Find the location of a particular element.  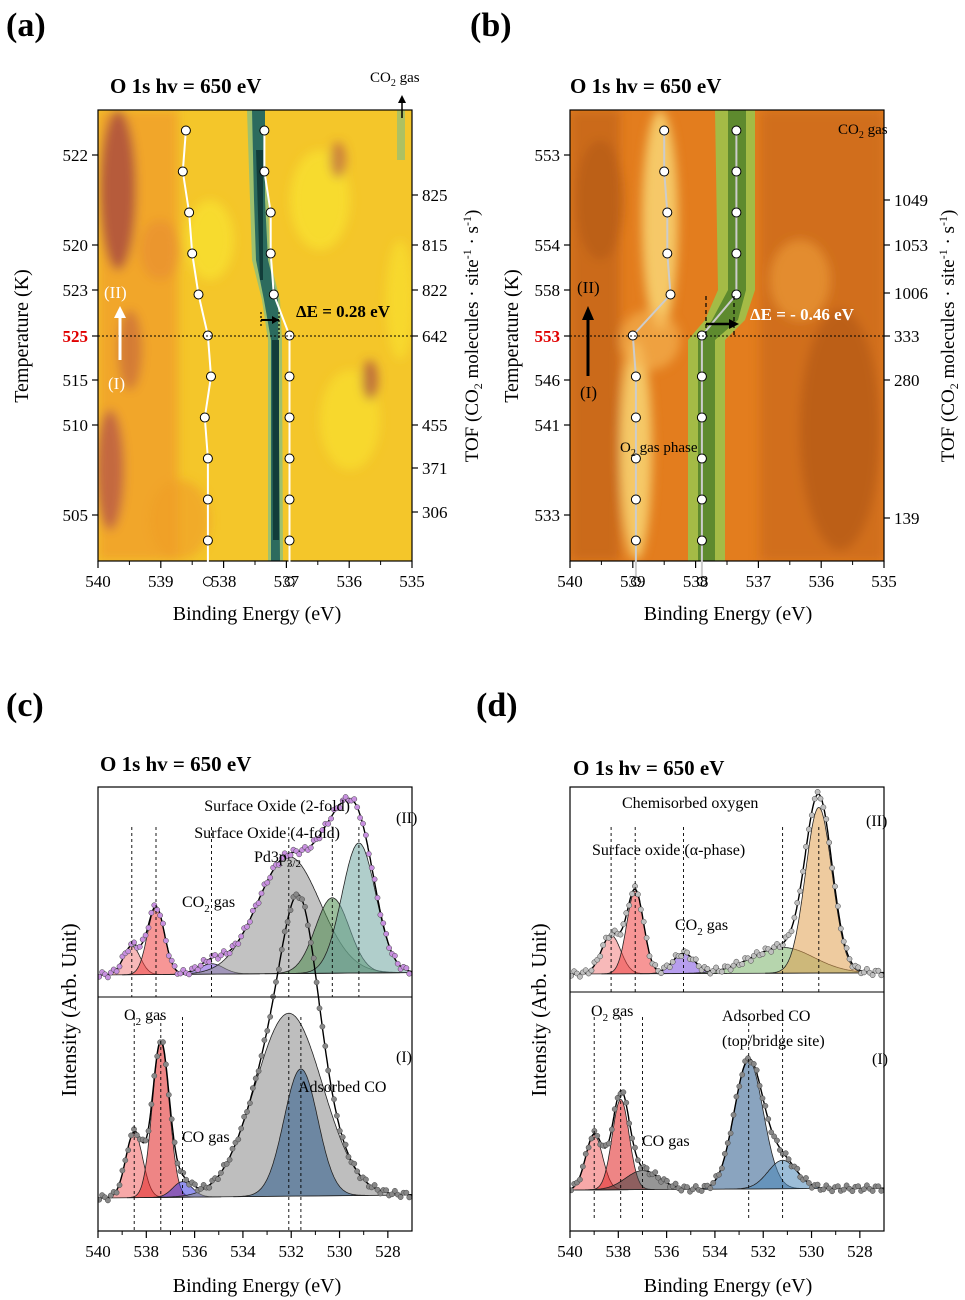

panel-d-ylabel: Intensity (Arb. Unit) is located at coordinates (539, 1009).